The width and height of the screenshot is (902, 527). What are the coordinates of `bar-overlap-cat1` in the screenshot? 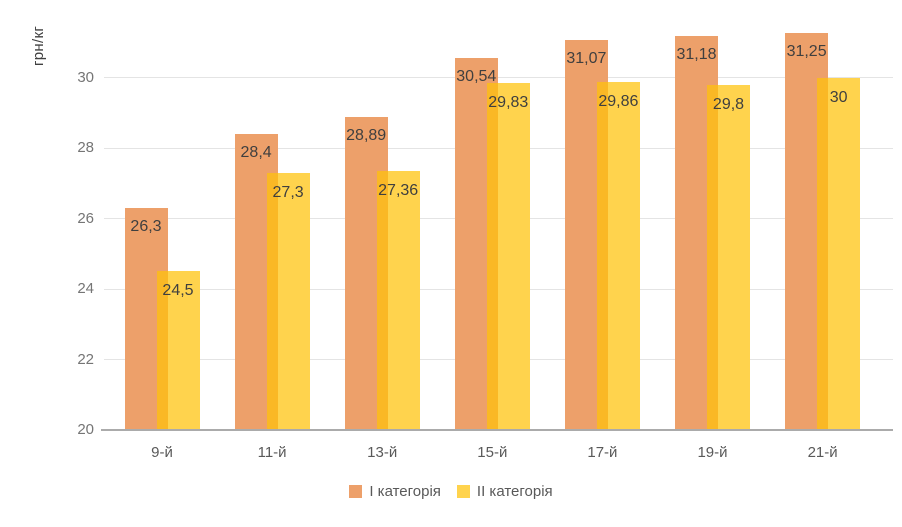 It's located at (162, 350).